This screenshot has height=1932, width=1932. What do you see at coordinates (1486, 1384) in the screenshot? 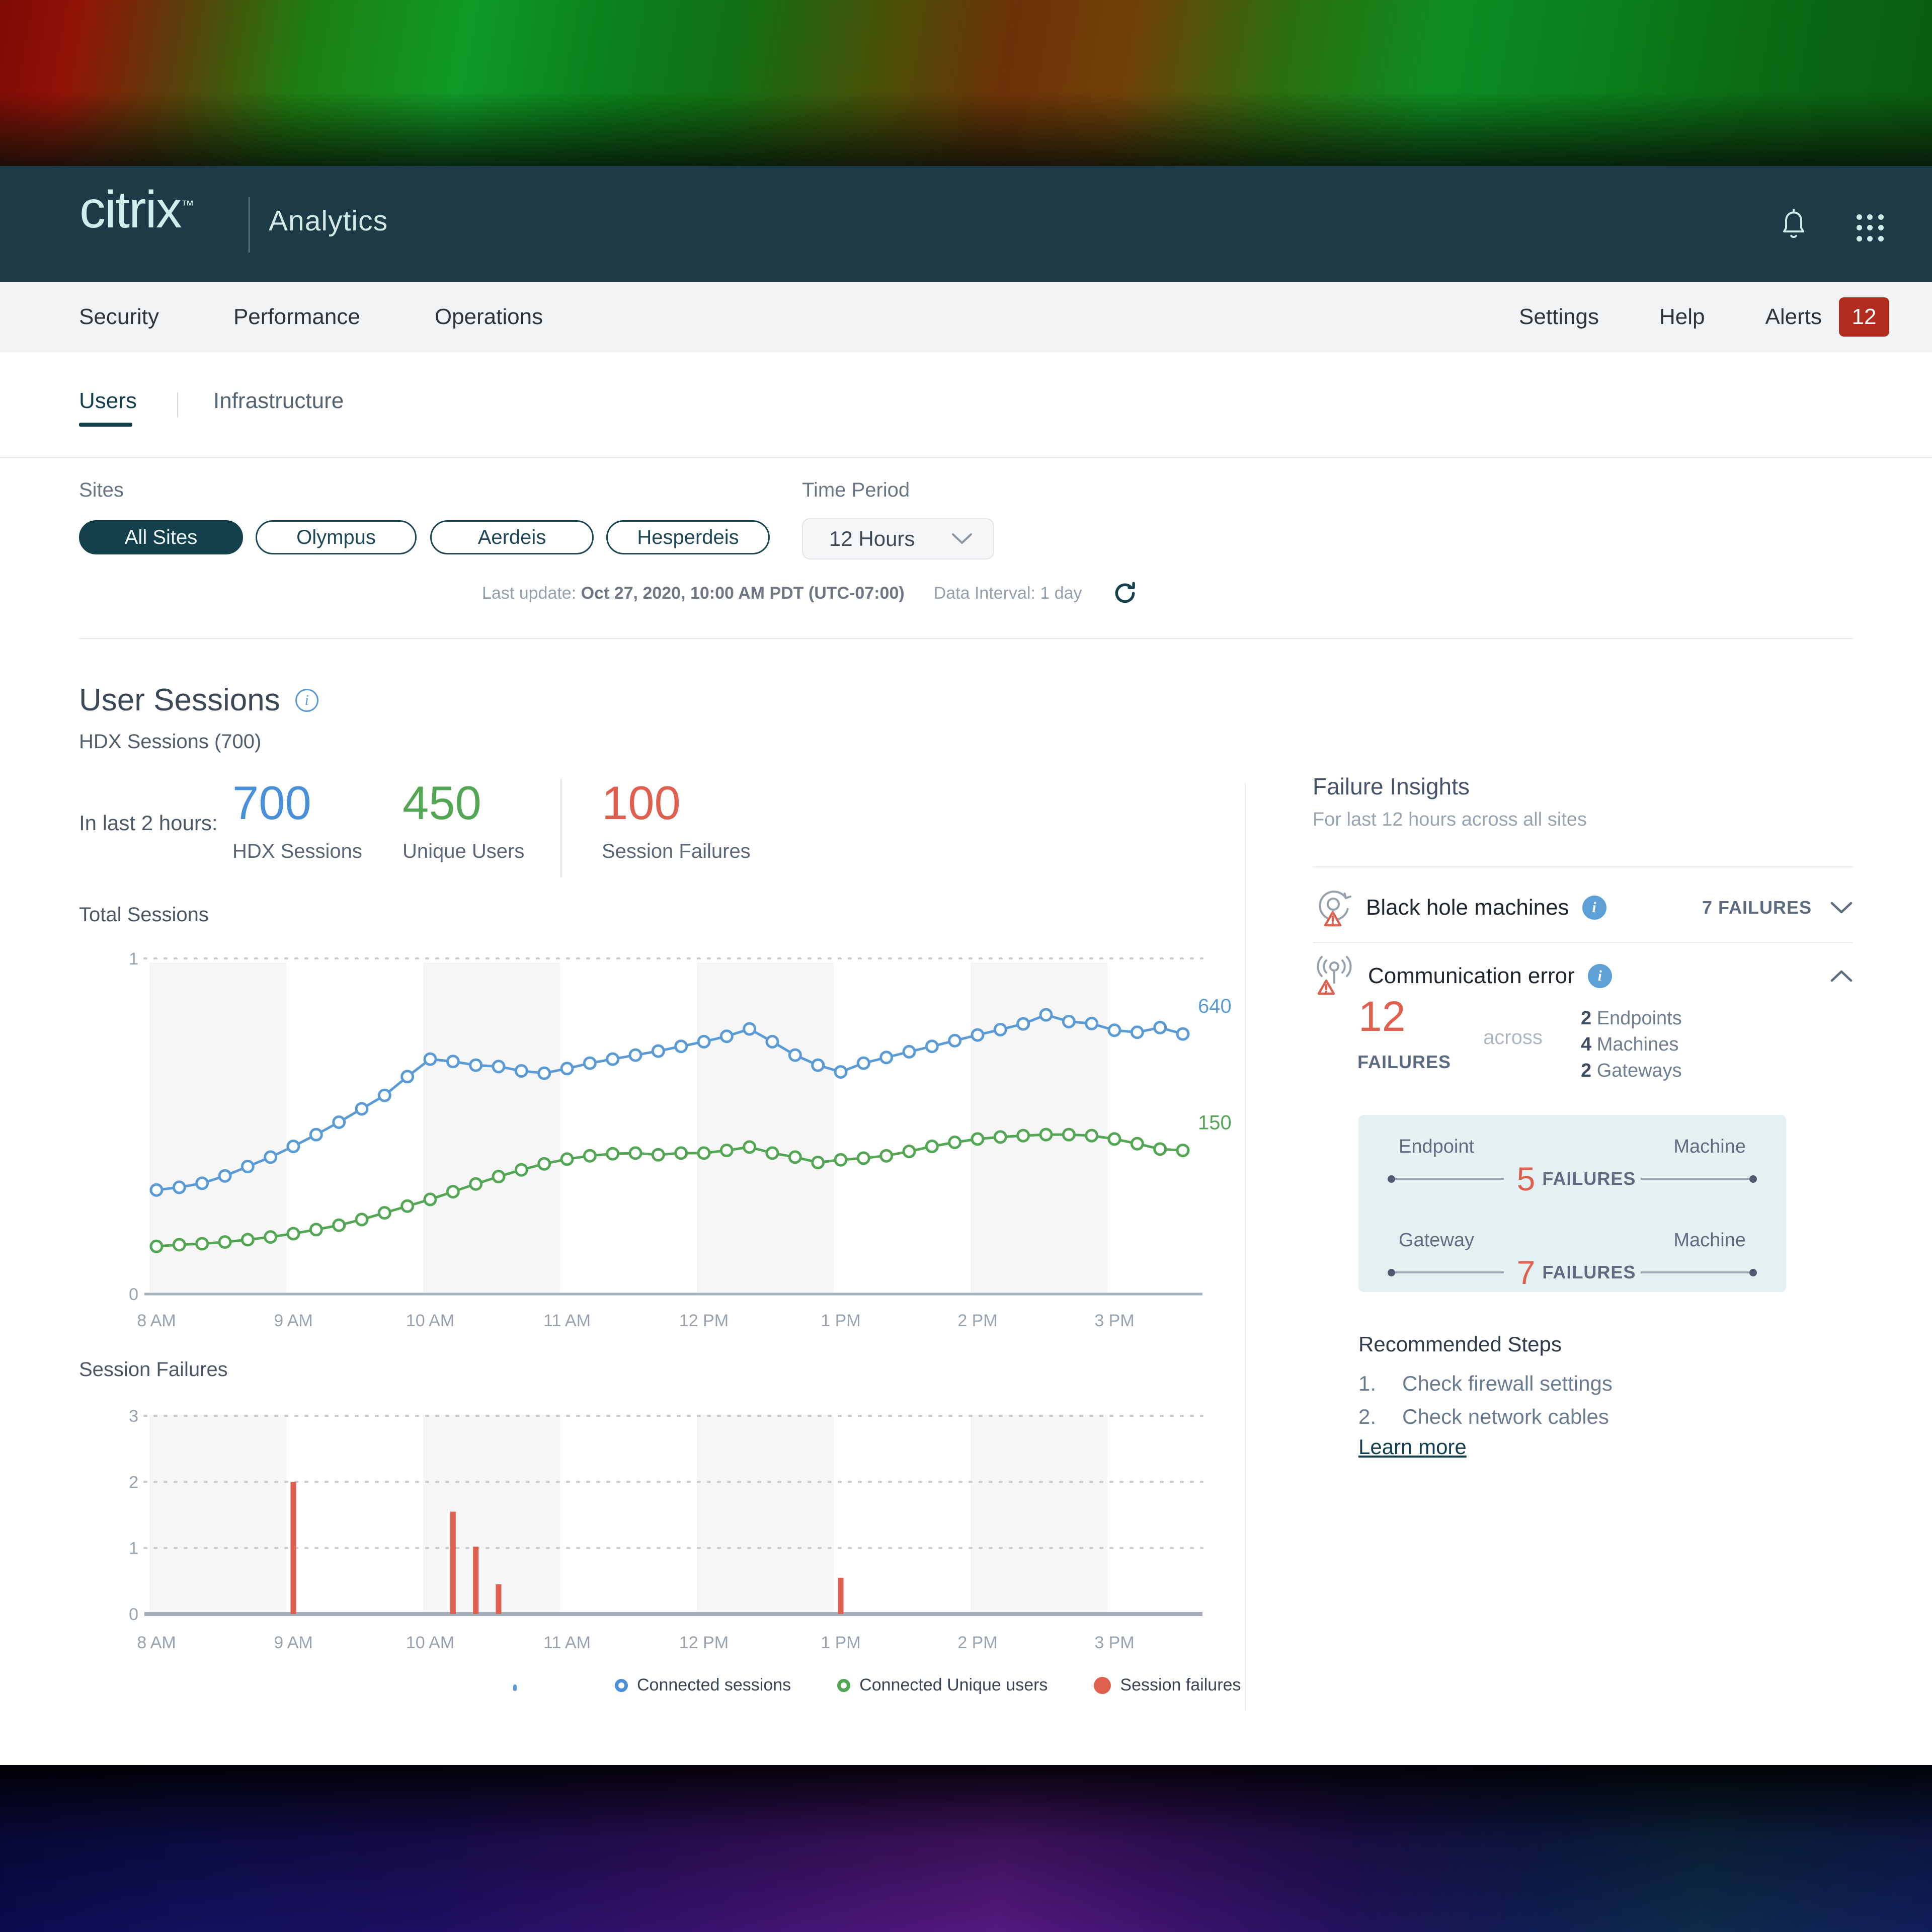
I see `recommended-step: 1. Check firewall settings` at bounding box center [1486, 1384].